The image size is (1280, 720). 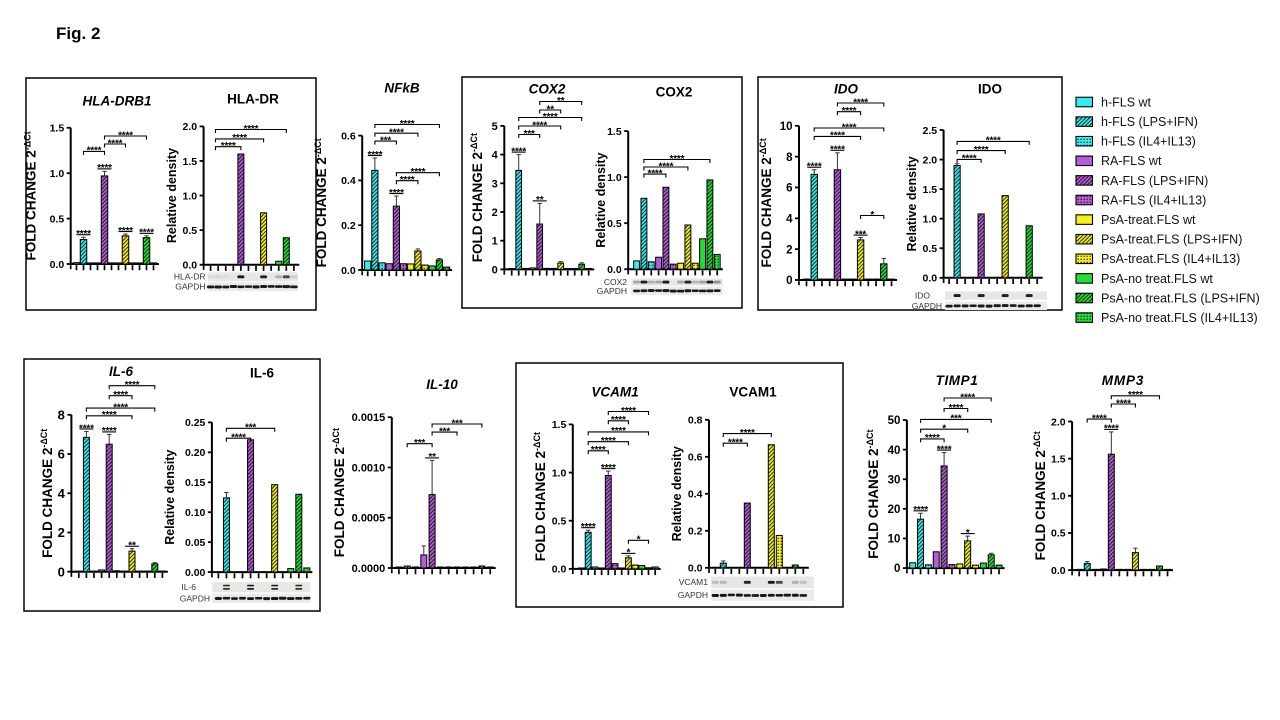 I want to click on svg-text: 8, so click(x=61, y=415).